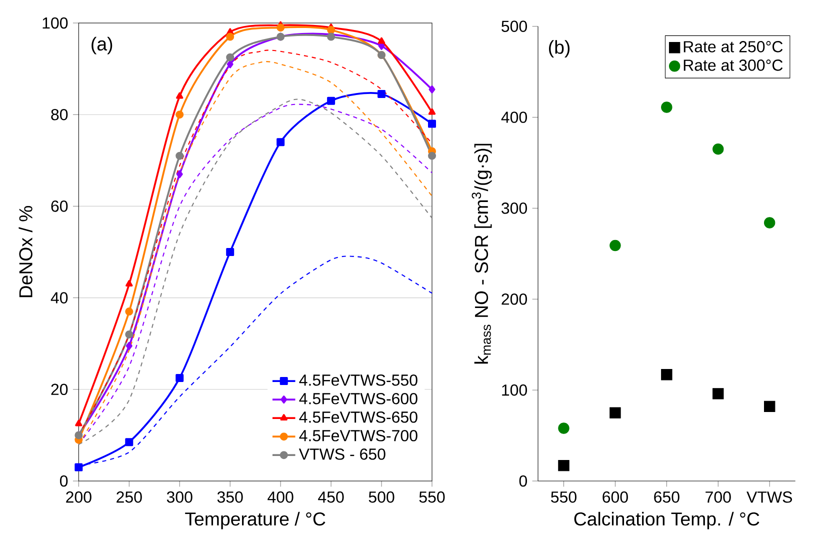 The width and height of the screenshot is (816, 547). Describe the element at coordinates (733, 46) in the screenshot. I see `legend-label: Rate at 250°C` at that location.